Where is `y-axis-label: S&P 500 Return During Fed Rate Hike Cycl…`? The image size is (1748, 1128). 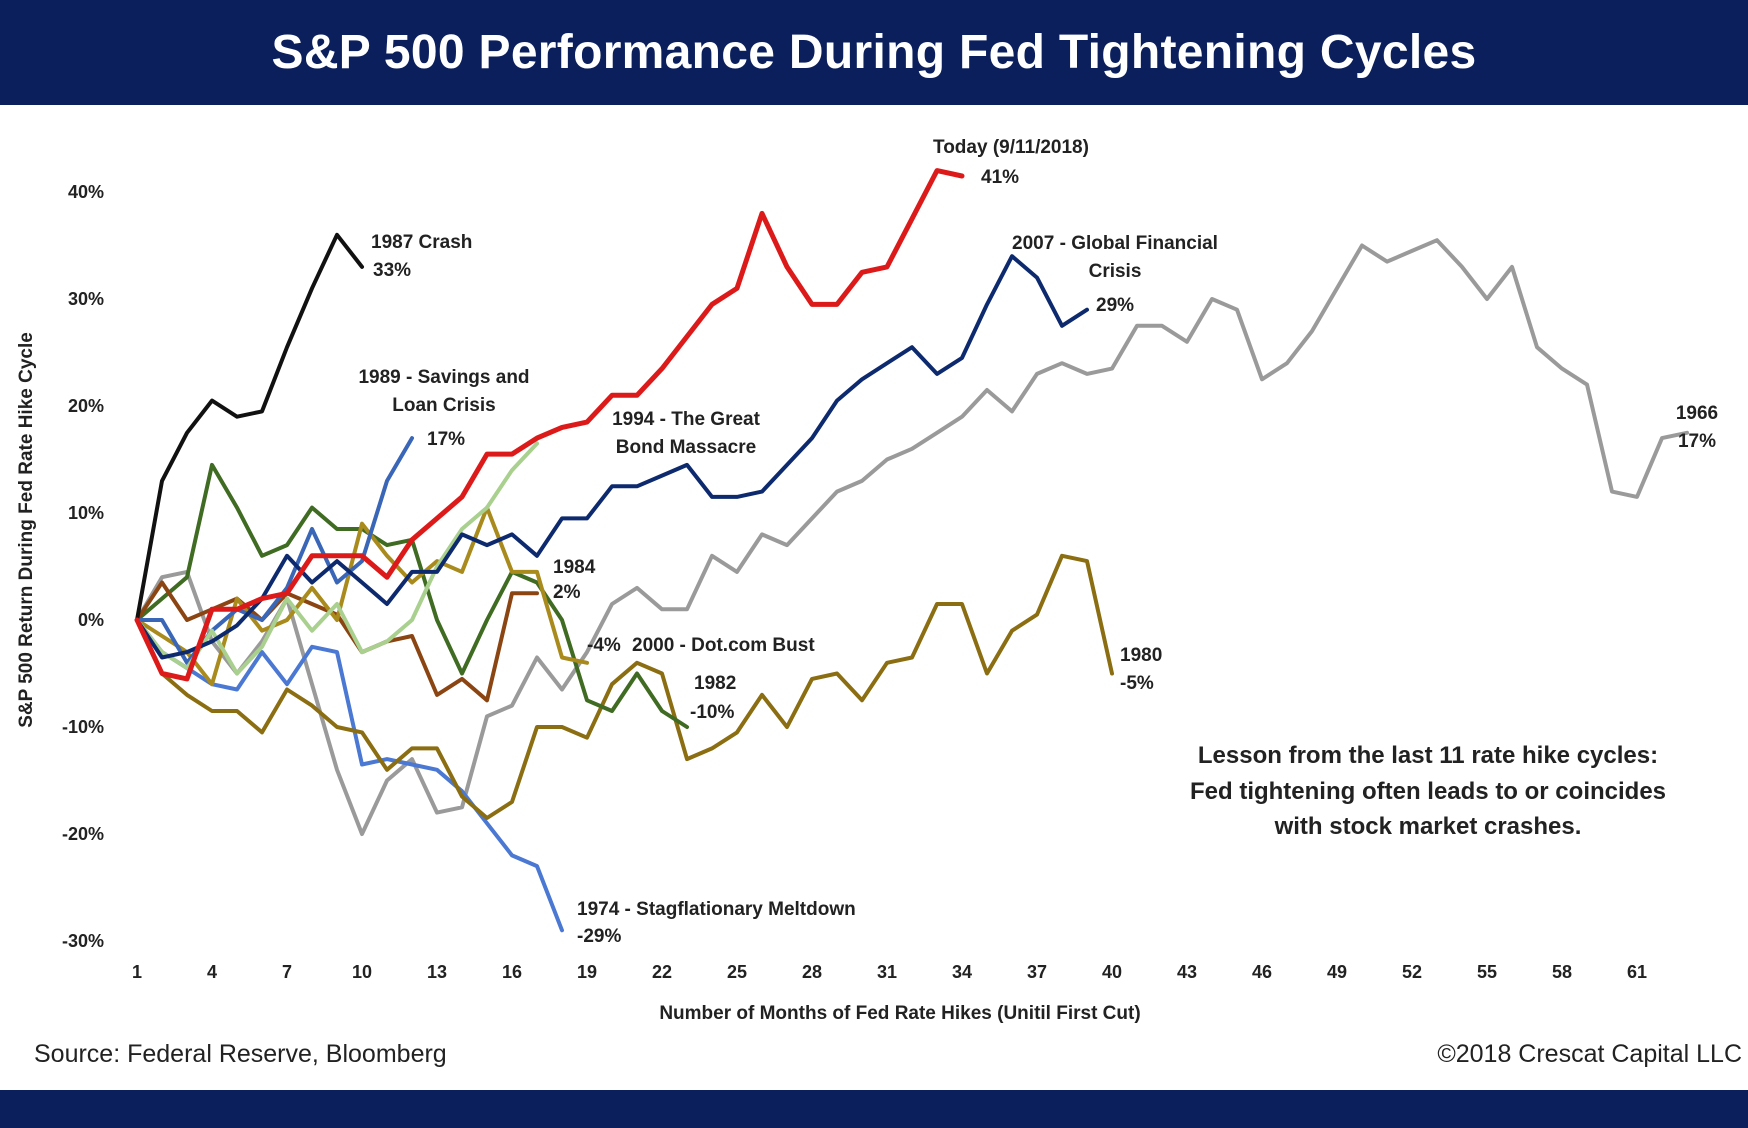 y-axis-label: S&P 500 Return During Fed Rate Hike Cycl… is located at coordinates (26, 530).